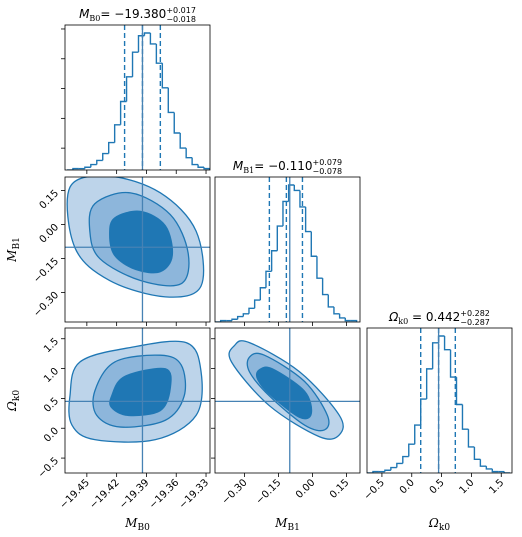 Image resolution: width=522 pixels, height=537 pixels. I want to click on y-tick-label: −0.30, so click(46, 304).